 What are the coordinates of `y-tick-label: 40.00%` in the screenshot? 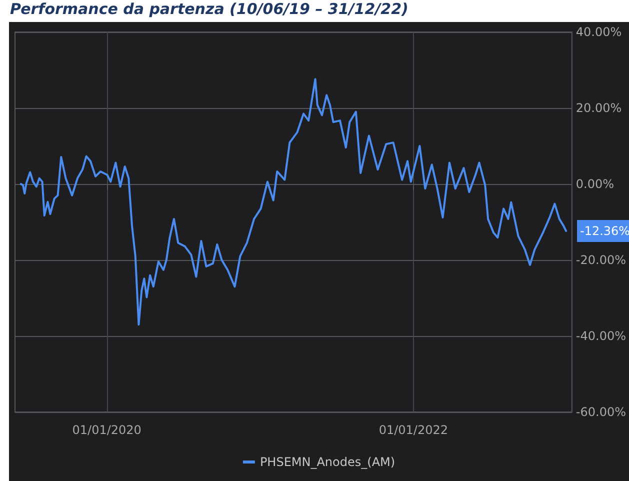 It's located at (599, 32).